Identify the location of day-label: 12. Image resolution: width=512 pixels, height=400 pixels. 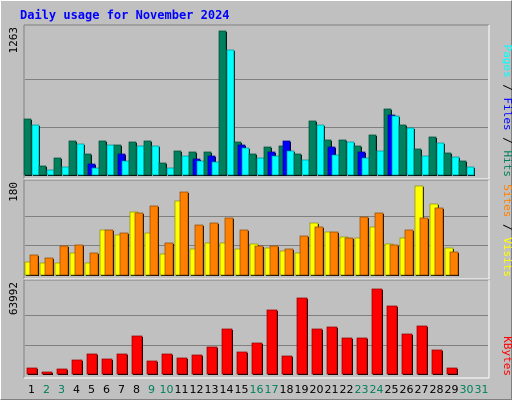
(197, 389).